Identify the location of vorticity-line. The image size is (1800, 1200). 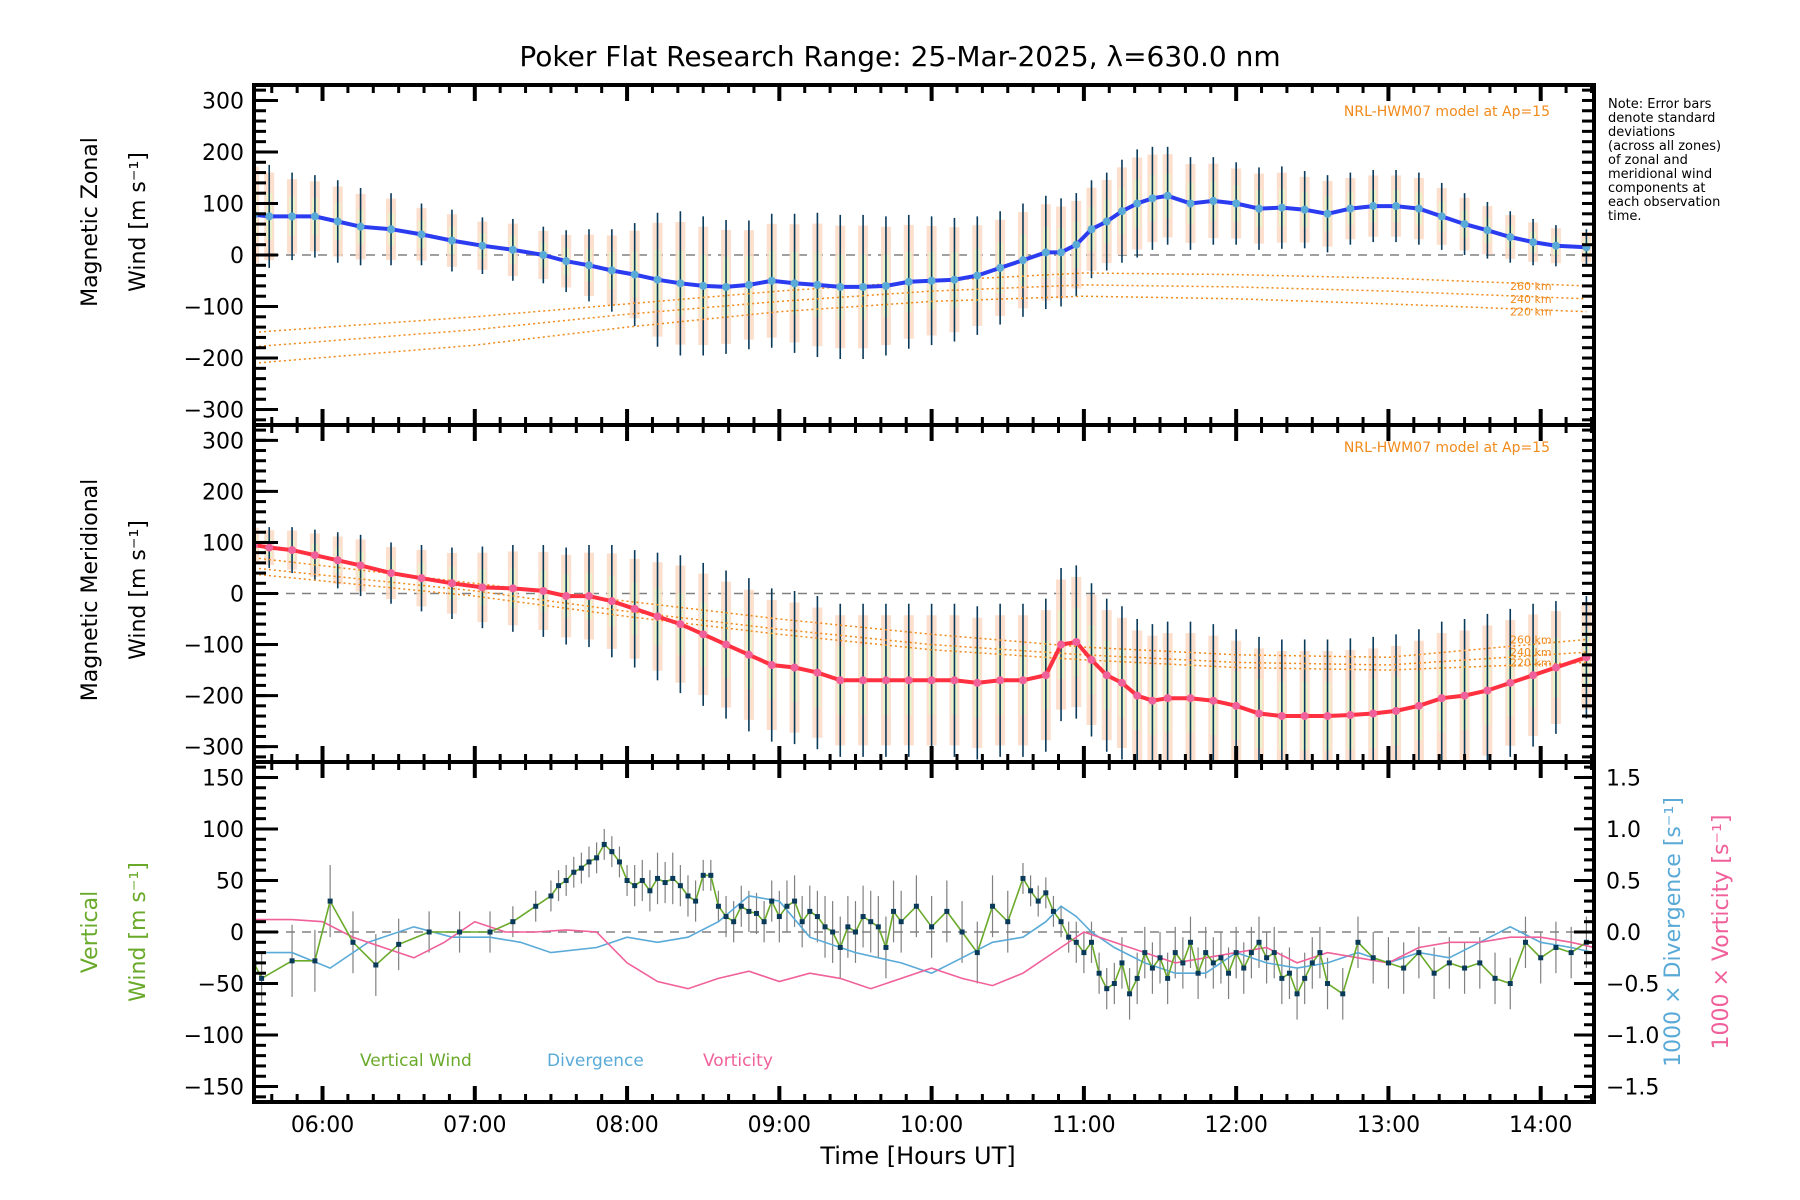
(924, 954).